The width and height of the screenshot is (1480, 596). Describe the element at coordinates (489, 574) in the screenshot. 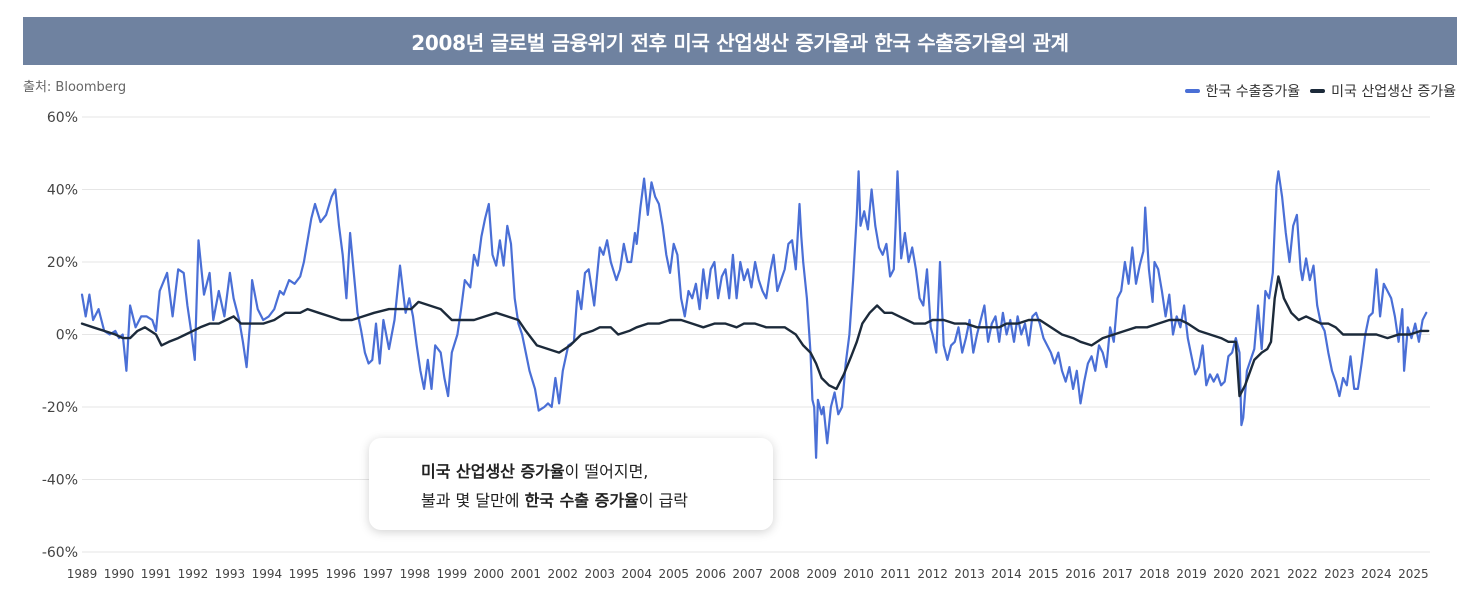

I see `x-tick-label: 2000` at that location.